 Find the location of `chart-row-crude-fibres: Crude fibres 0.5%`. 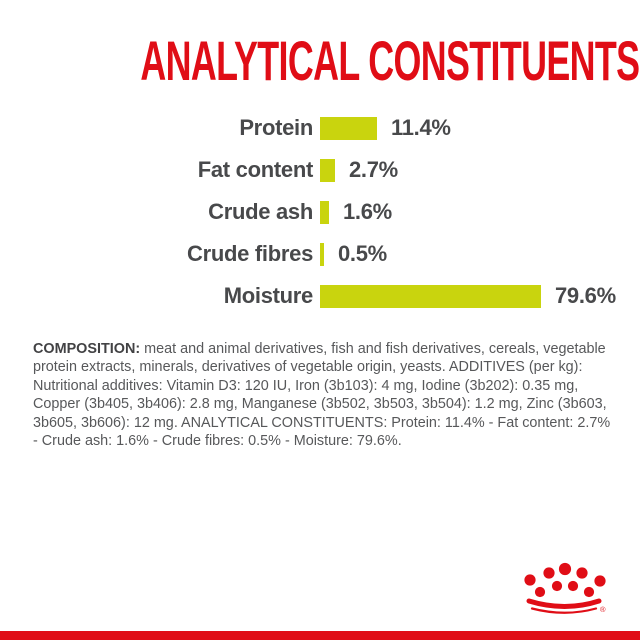

chart-row-crude-fibres: Crude fibres 0.5% is located at coordinates (320, 254).